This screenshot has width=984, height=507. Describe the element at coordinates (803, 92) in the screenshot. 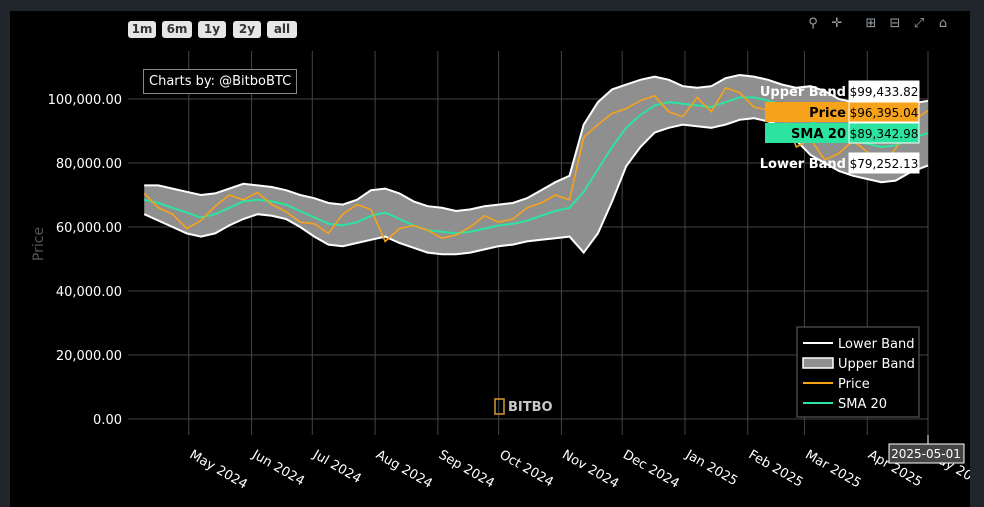

I see `hover-series-name: Upper Band` at that location.